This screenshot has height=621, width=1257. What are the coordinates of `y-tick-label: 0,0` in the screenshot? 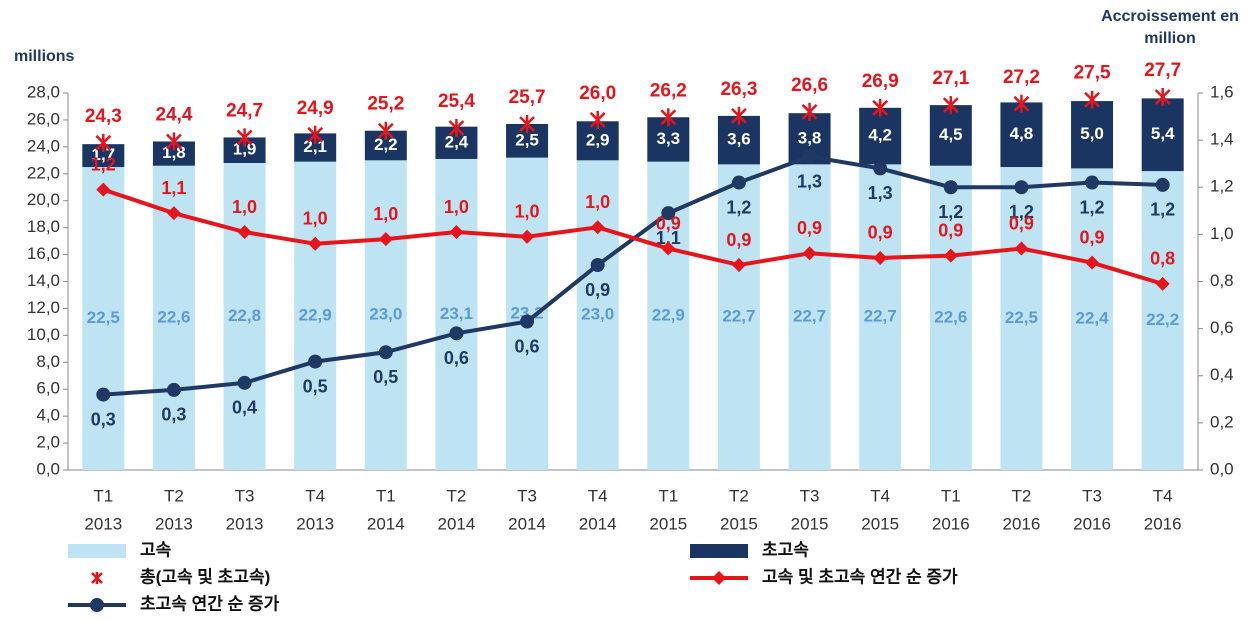 It's located at (48, 468).